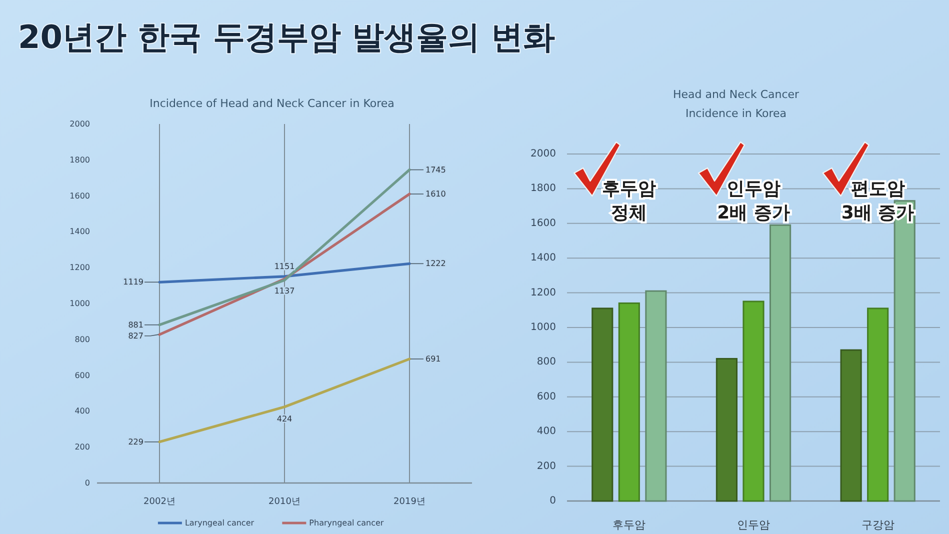 This screenshot has width=949, height=534. What do you see at coordinates (346, 523) in the screenshot?
I see `legend-label: Pharyngeal cancer` at bounding box center [346, 523].